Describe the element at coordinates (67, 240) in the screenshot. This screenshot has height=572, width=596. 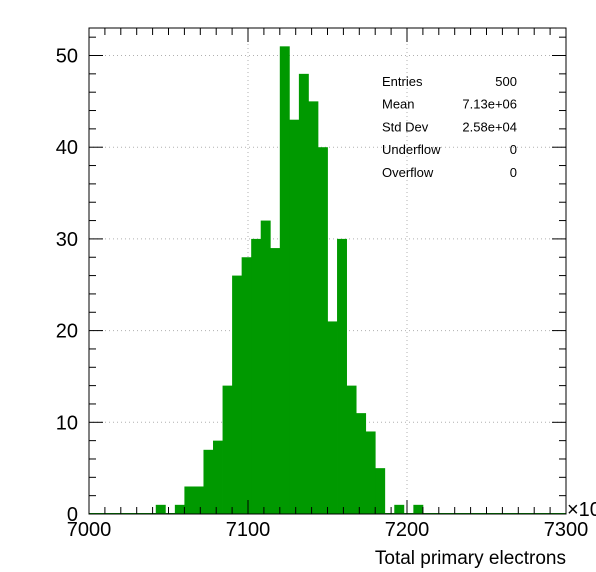
I see `y-tick-label: 30` at that location.